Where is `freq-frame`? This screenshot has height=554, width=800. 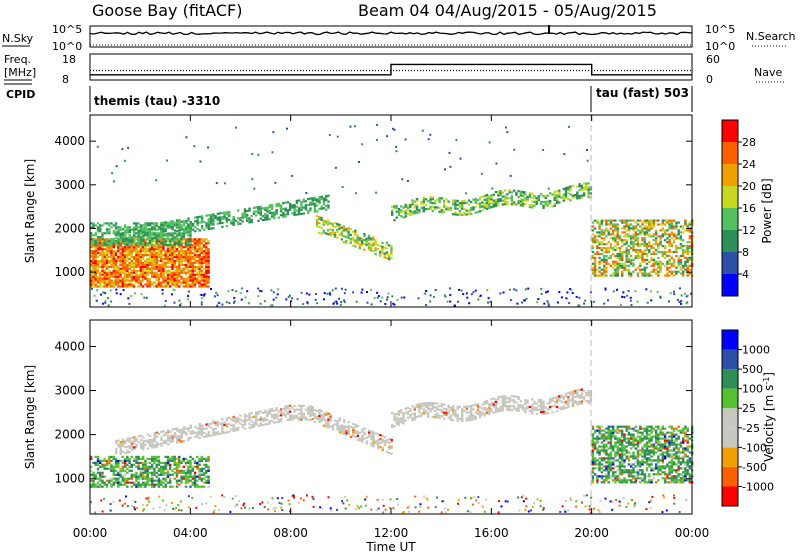
freq-frame is located at coordinates (391, 67).